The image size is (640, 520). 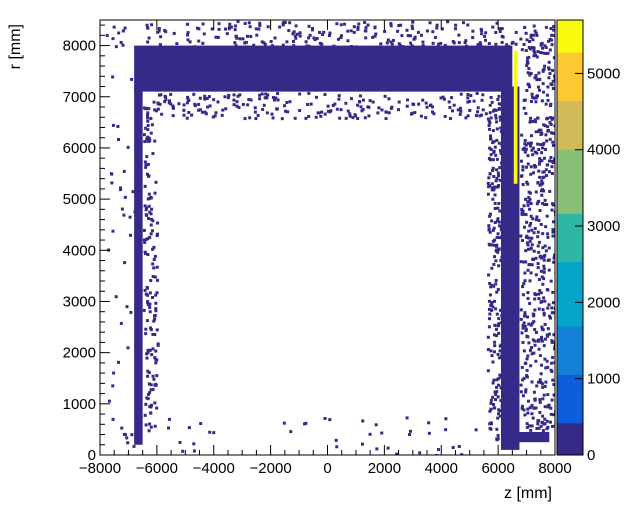 I want to click on x-tick-label: −6000, so click(x=157, y=468).